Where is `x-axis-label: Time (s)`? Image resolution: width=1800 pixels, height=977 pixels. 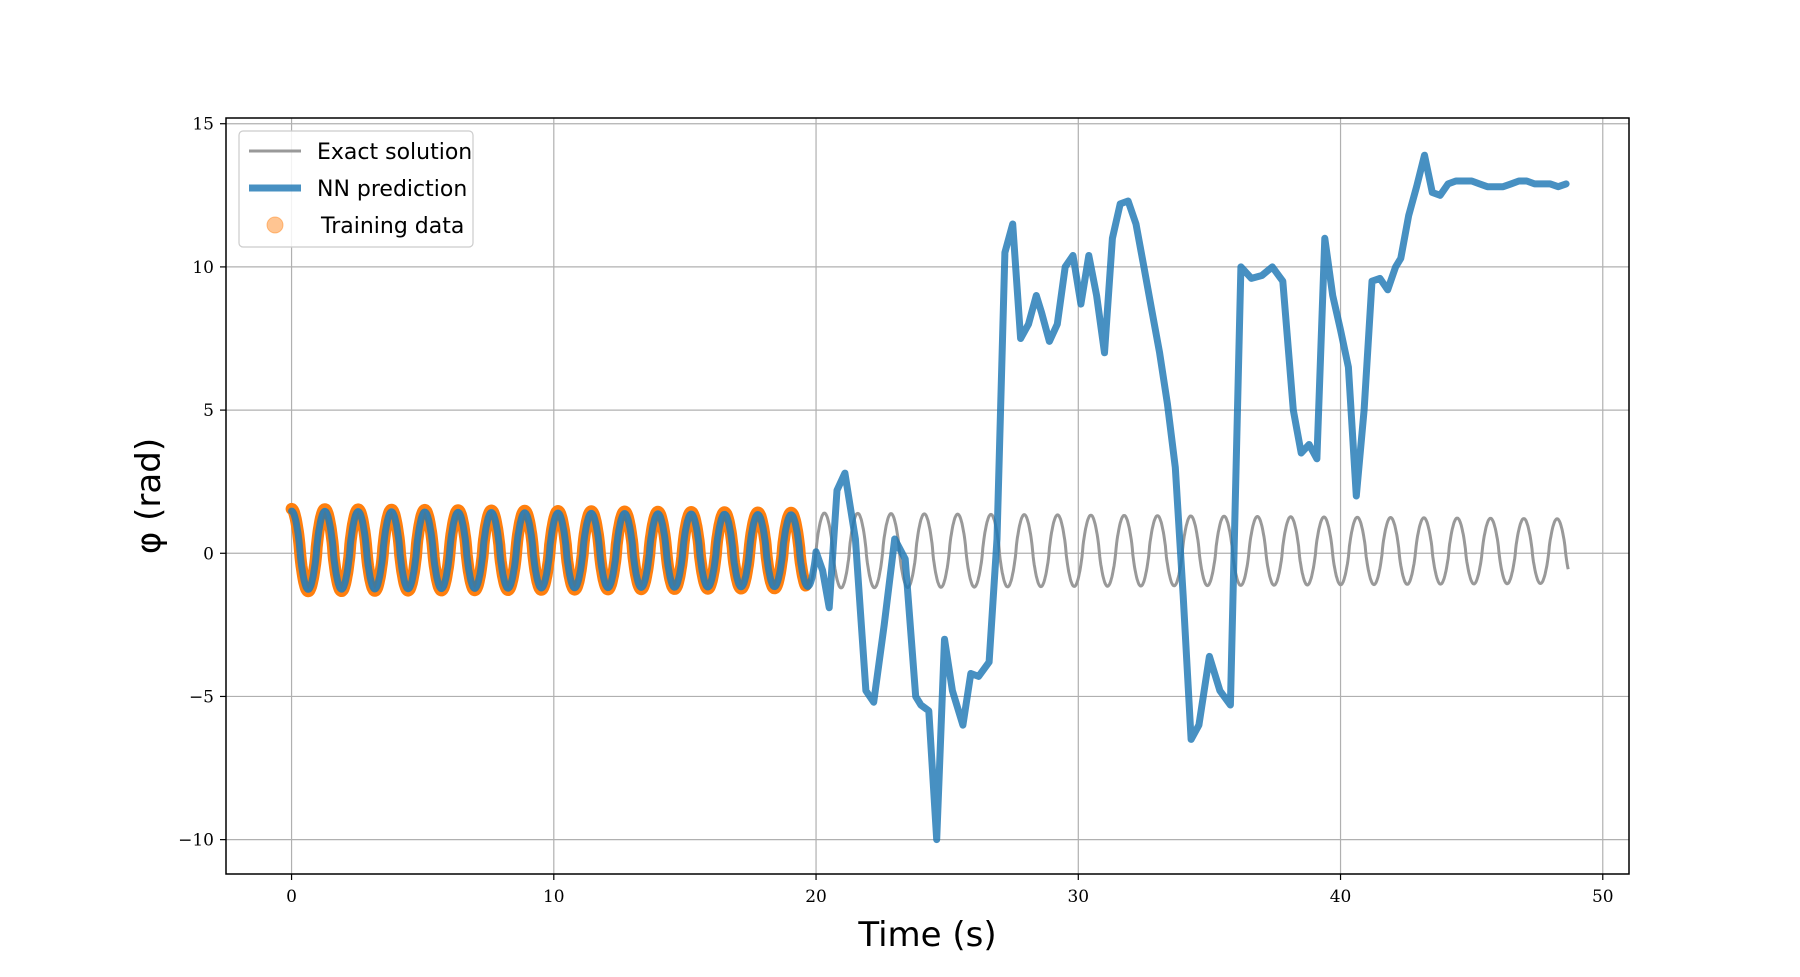 x-axis-label: Time (s) is located at coordinates (926, 935).